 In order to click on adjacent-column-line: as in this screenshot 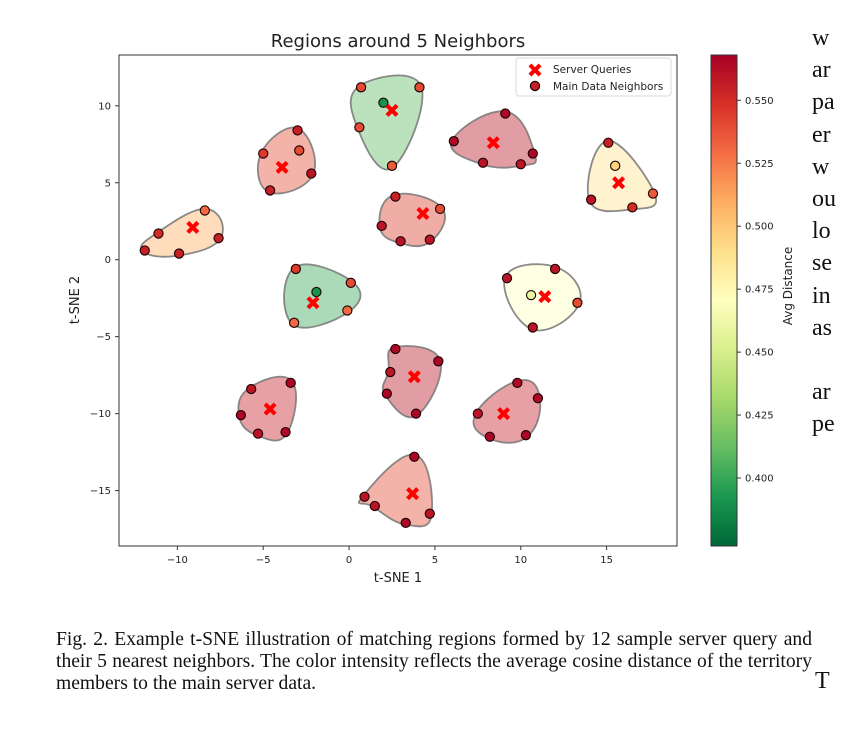, I will do `click(822, 327)`.